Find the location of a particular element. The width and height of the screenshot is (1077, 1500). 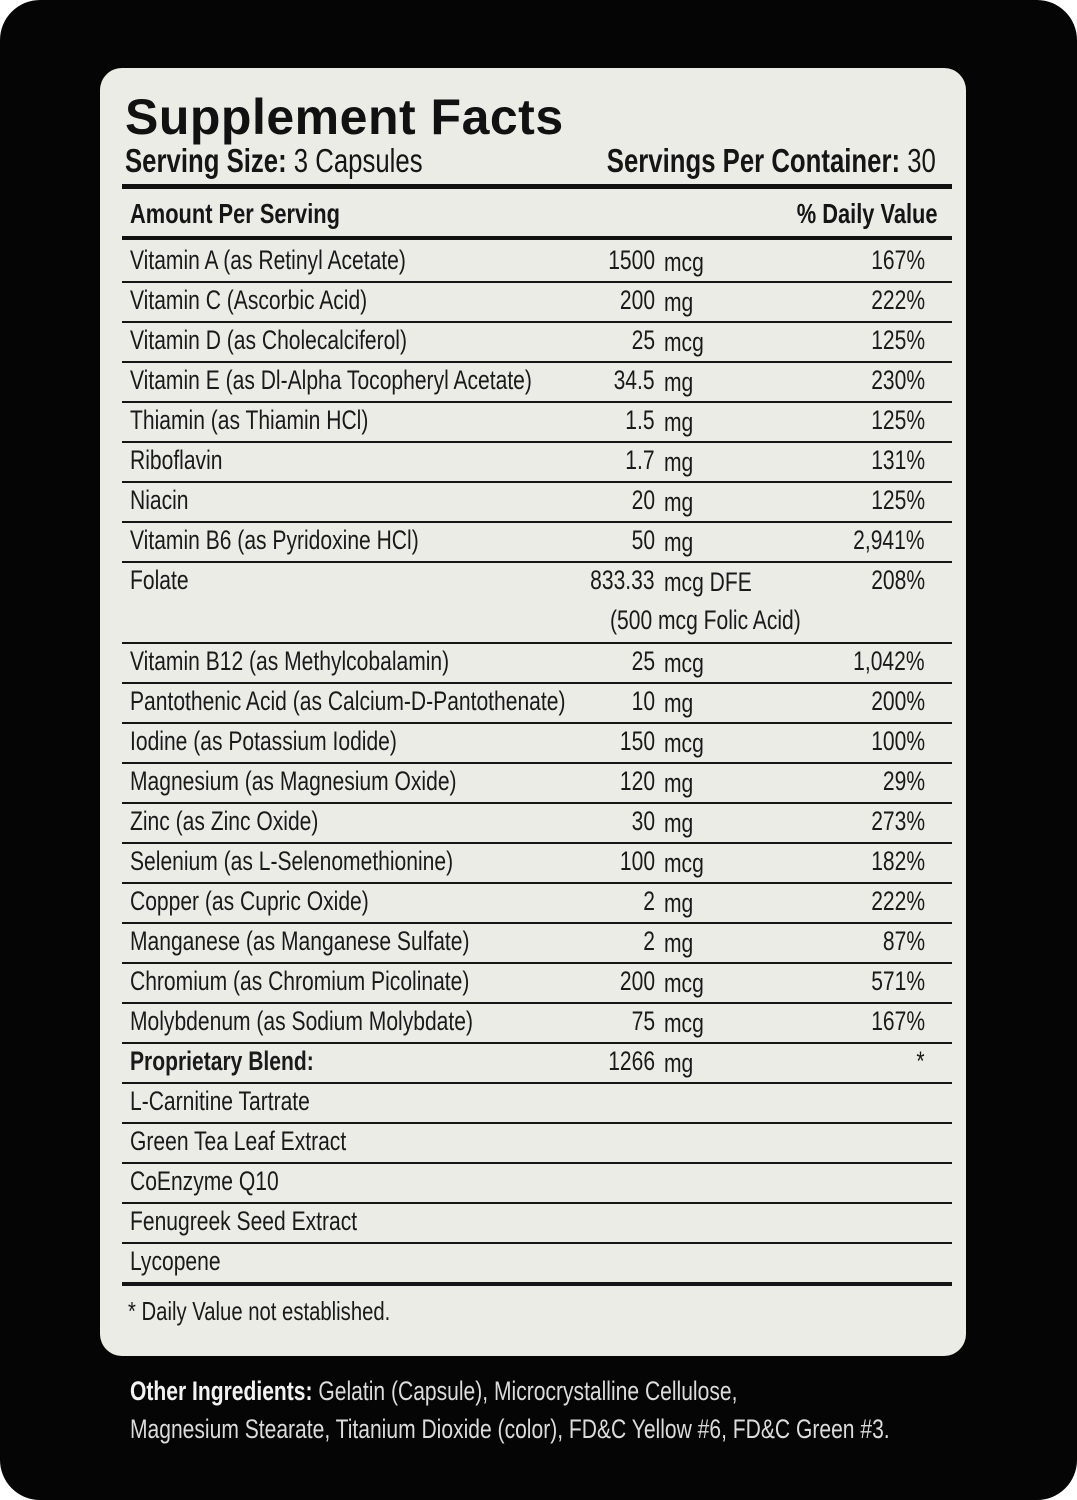

nutrient-amount: 50 is located at coordinates (643, 540).